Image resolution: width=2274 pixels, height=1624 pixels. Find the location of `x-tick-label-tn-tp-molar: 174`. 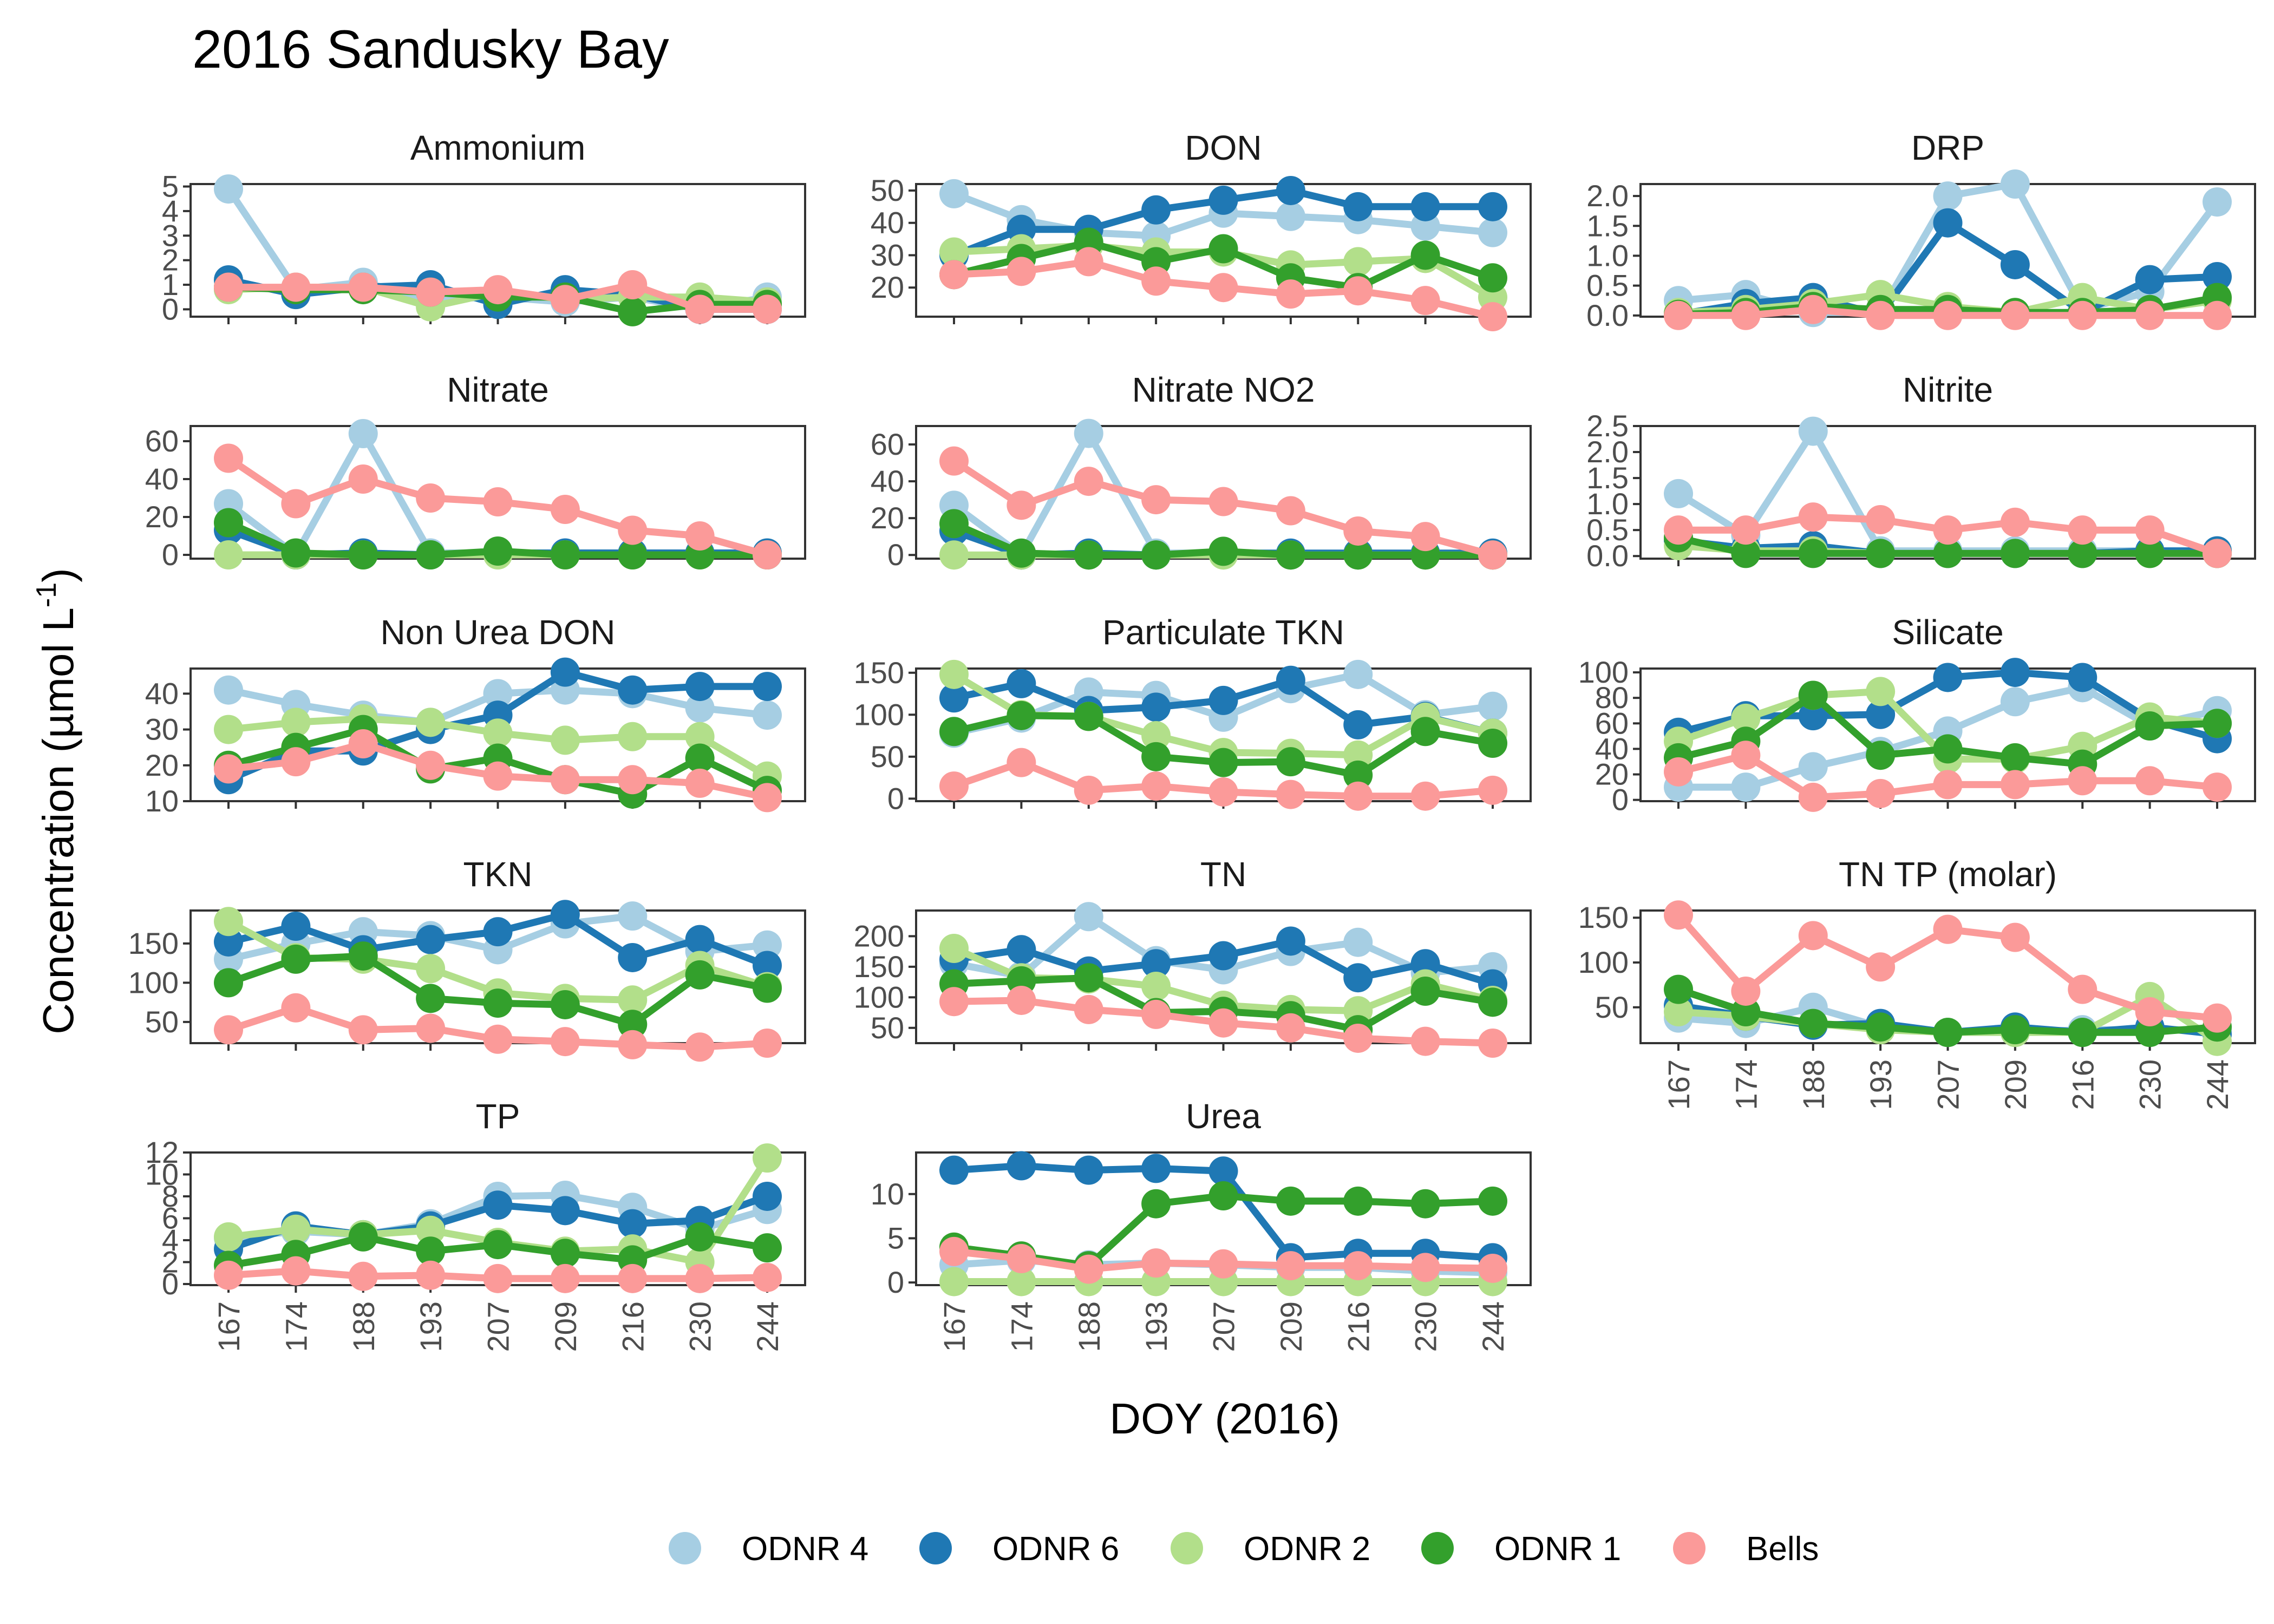

x-tick-label-tn-tp-molar: 174 is located at coordinates (1746, 1084).